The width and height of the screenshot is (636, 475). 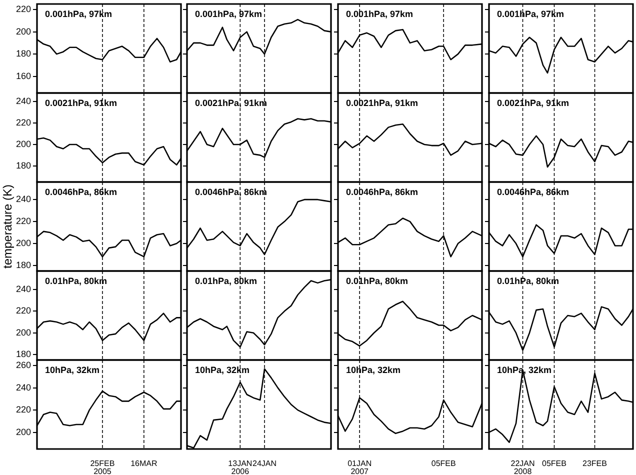 What do you see at coordinates (240, 467) in the screenshot?
I see `x-tick-label: 13JAN 2006` at bounding box center [240, 467].